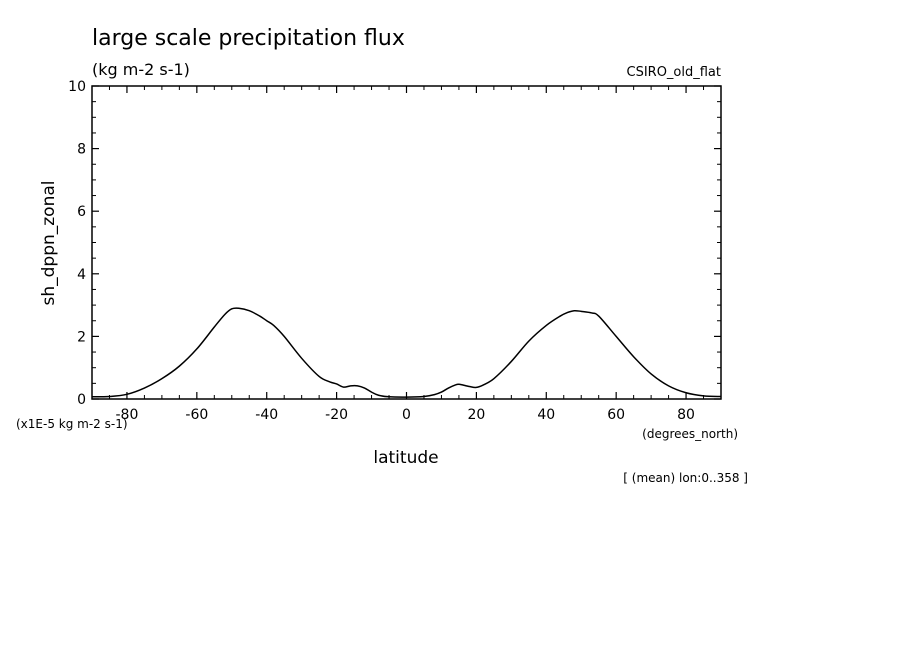  What do you see at coordinates (127, 415) in the screenshot?
I see `x-tick-label: -80` at bounding box center [127, 415].